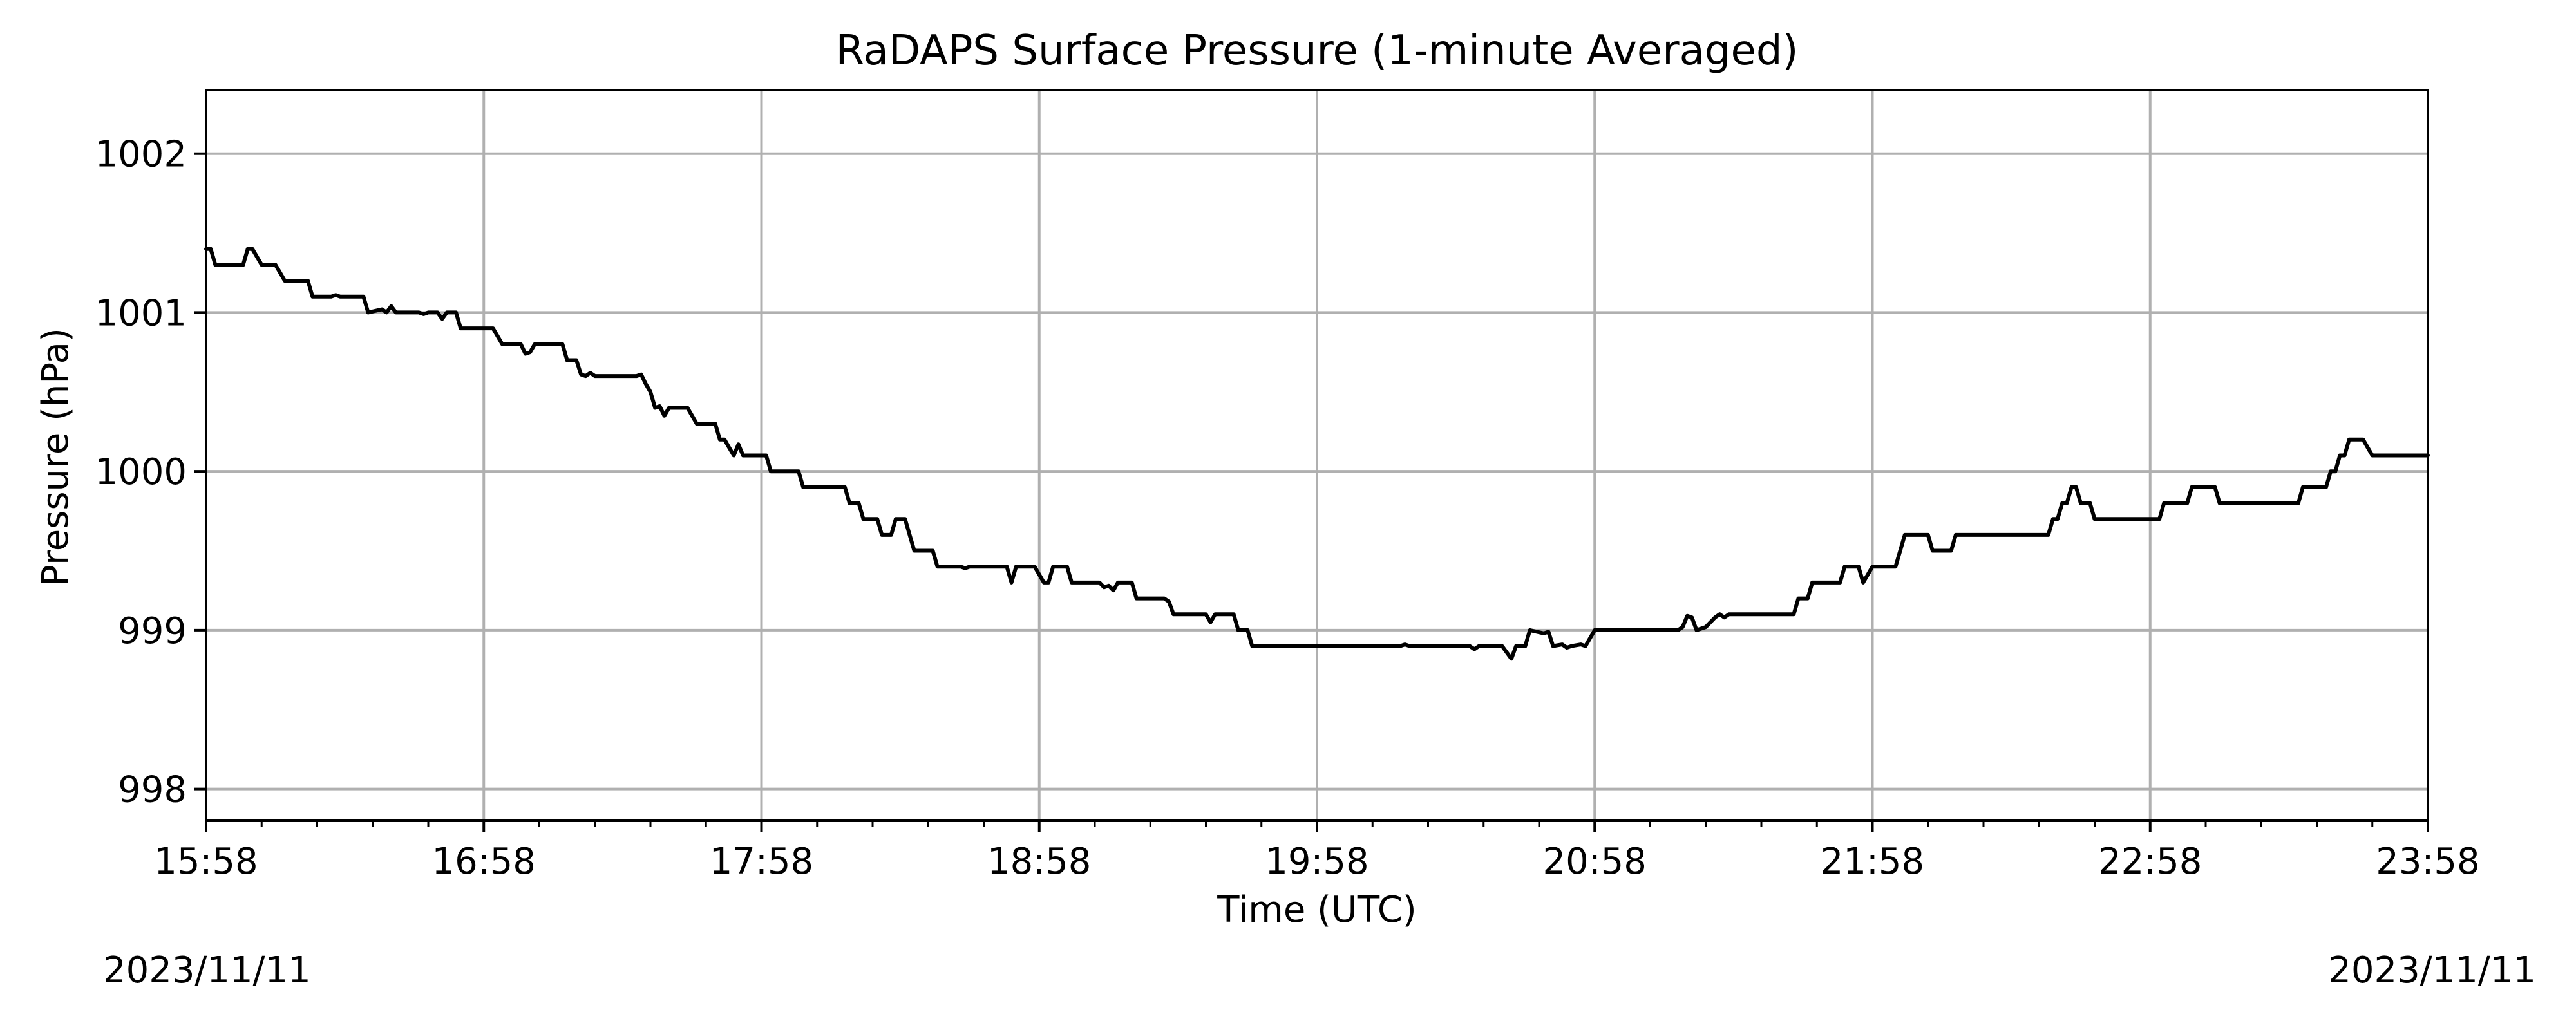  I want to click on y-axis-label: Pressure (hPa), so click(56, 457).